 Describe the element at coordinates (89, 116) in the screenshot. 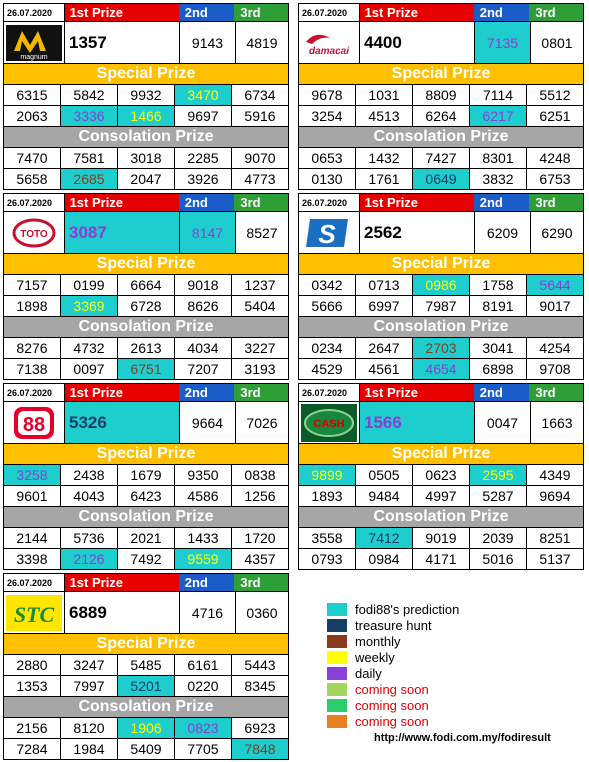

I see `number-cell: 3336` at that location.